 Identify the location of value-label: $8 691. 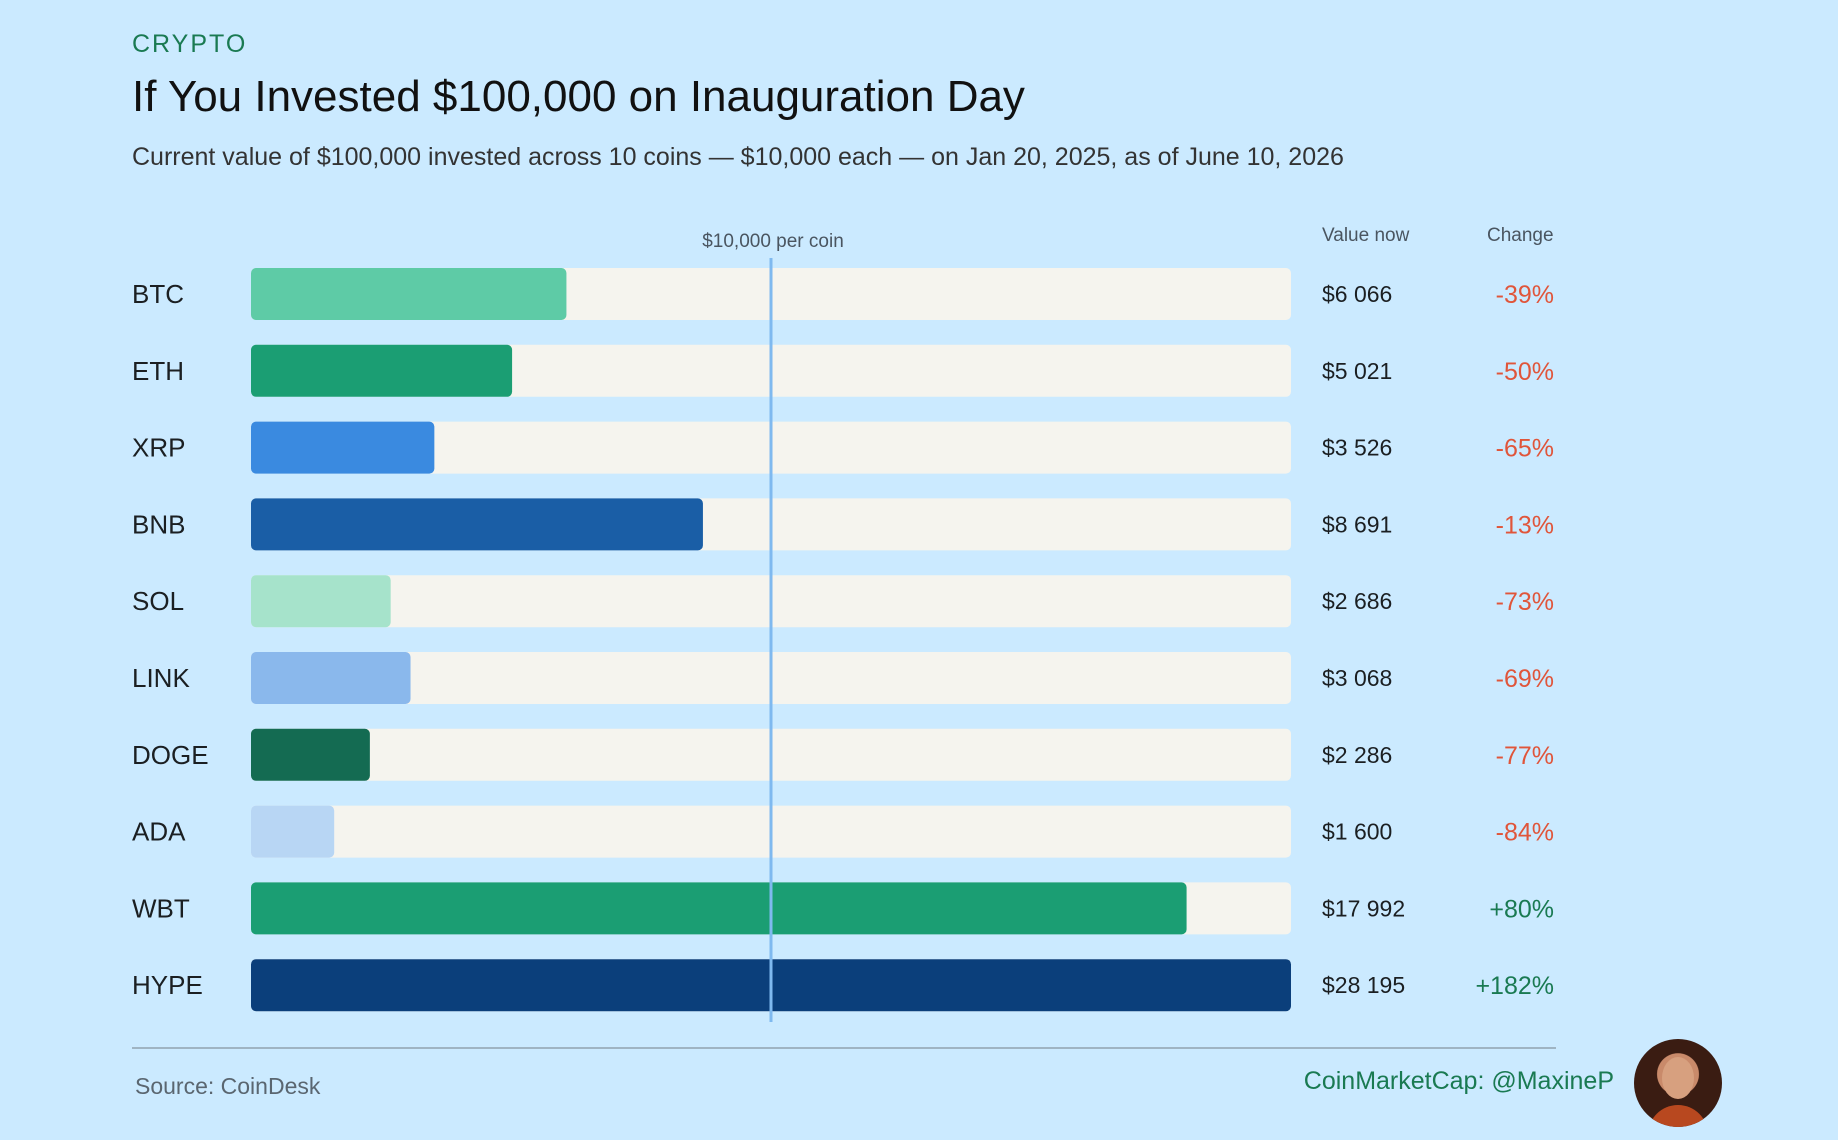
(1357, 524).